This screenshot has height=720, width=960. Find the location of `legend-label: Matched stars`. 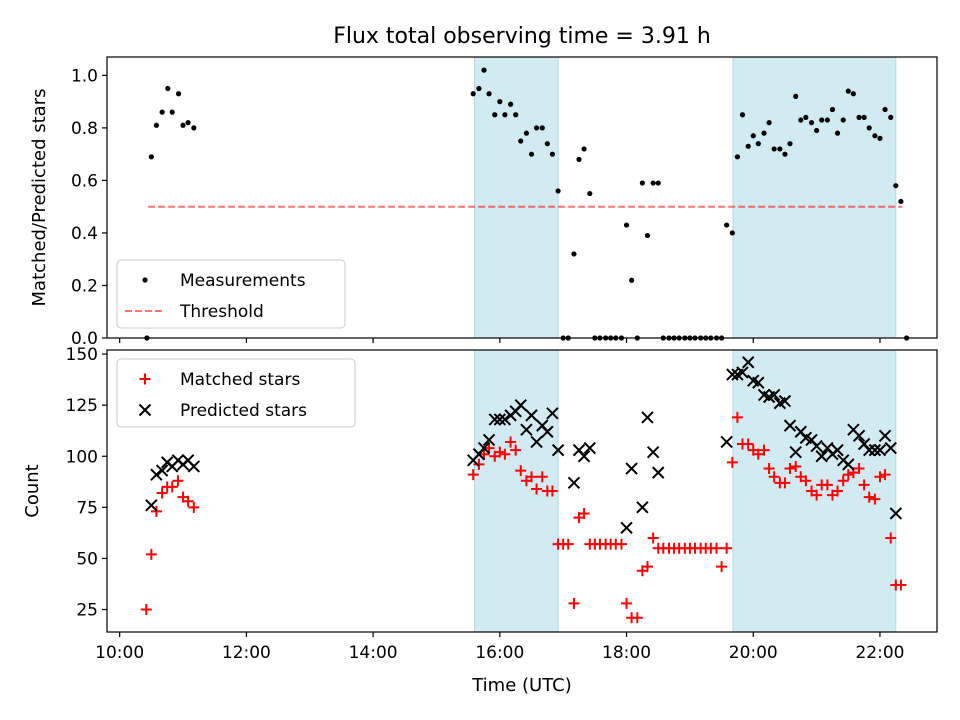

legend-label: Matched stars is located at coordinates (240, 380).